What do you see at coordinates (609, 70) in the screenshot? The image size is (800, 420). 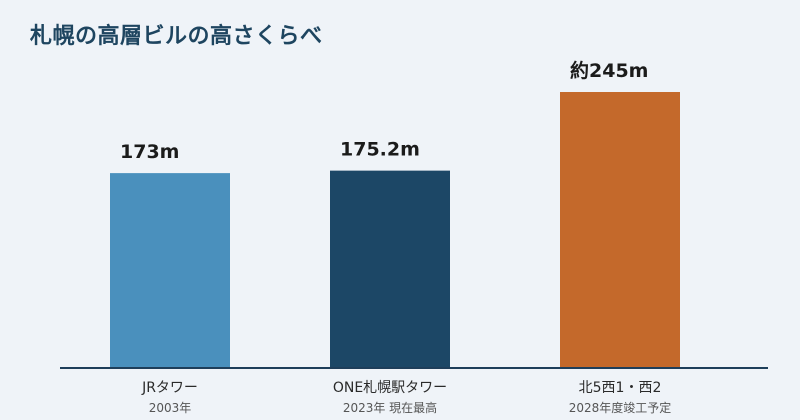 I see `bar-value-label-3: 約245m` at bounding box center [609, 70].